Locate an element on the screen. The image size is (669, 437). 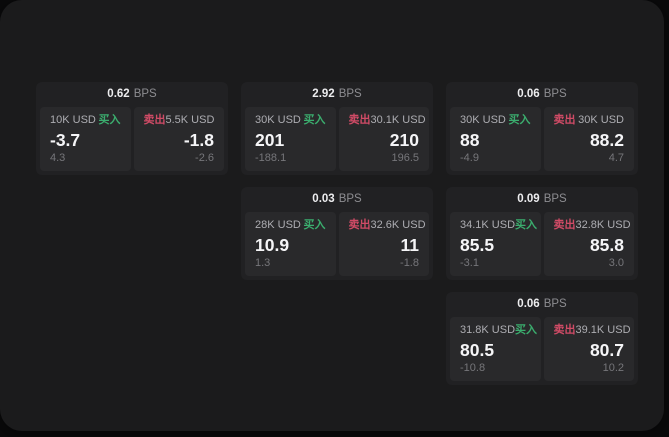
sell-panel-header: 卖出 32.6K USD is located at coordinates (387, 225).